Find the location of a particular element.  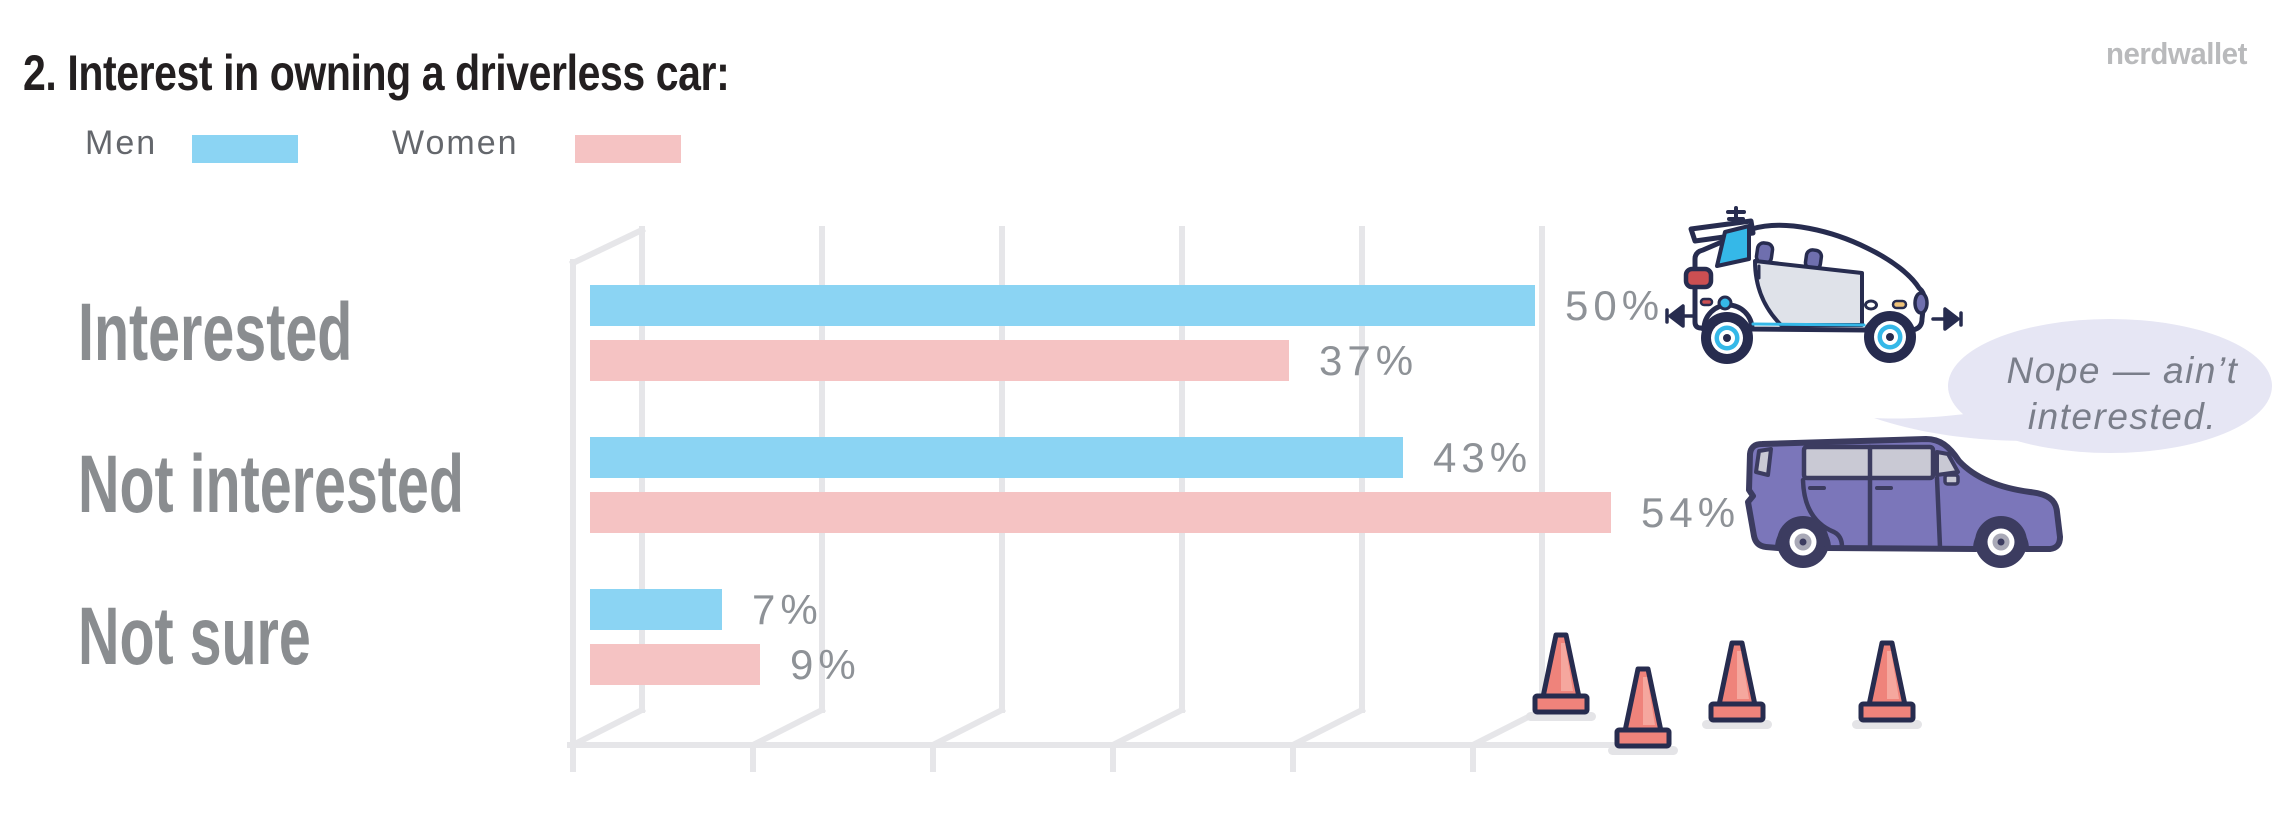

bar-women-not-sure is located at coordinates (675, 664).